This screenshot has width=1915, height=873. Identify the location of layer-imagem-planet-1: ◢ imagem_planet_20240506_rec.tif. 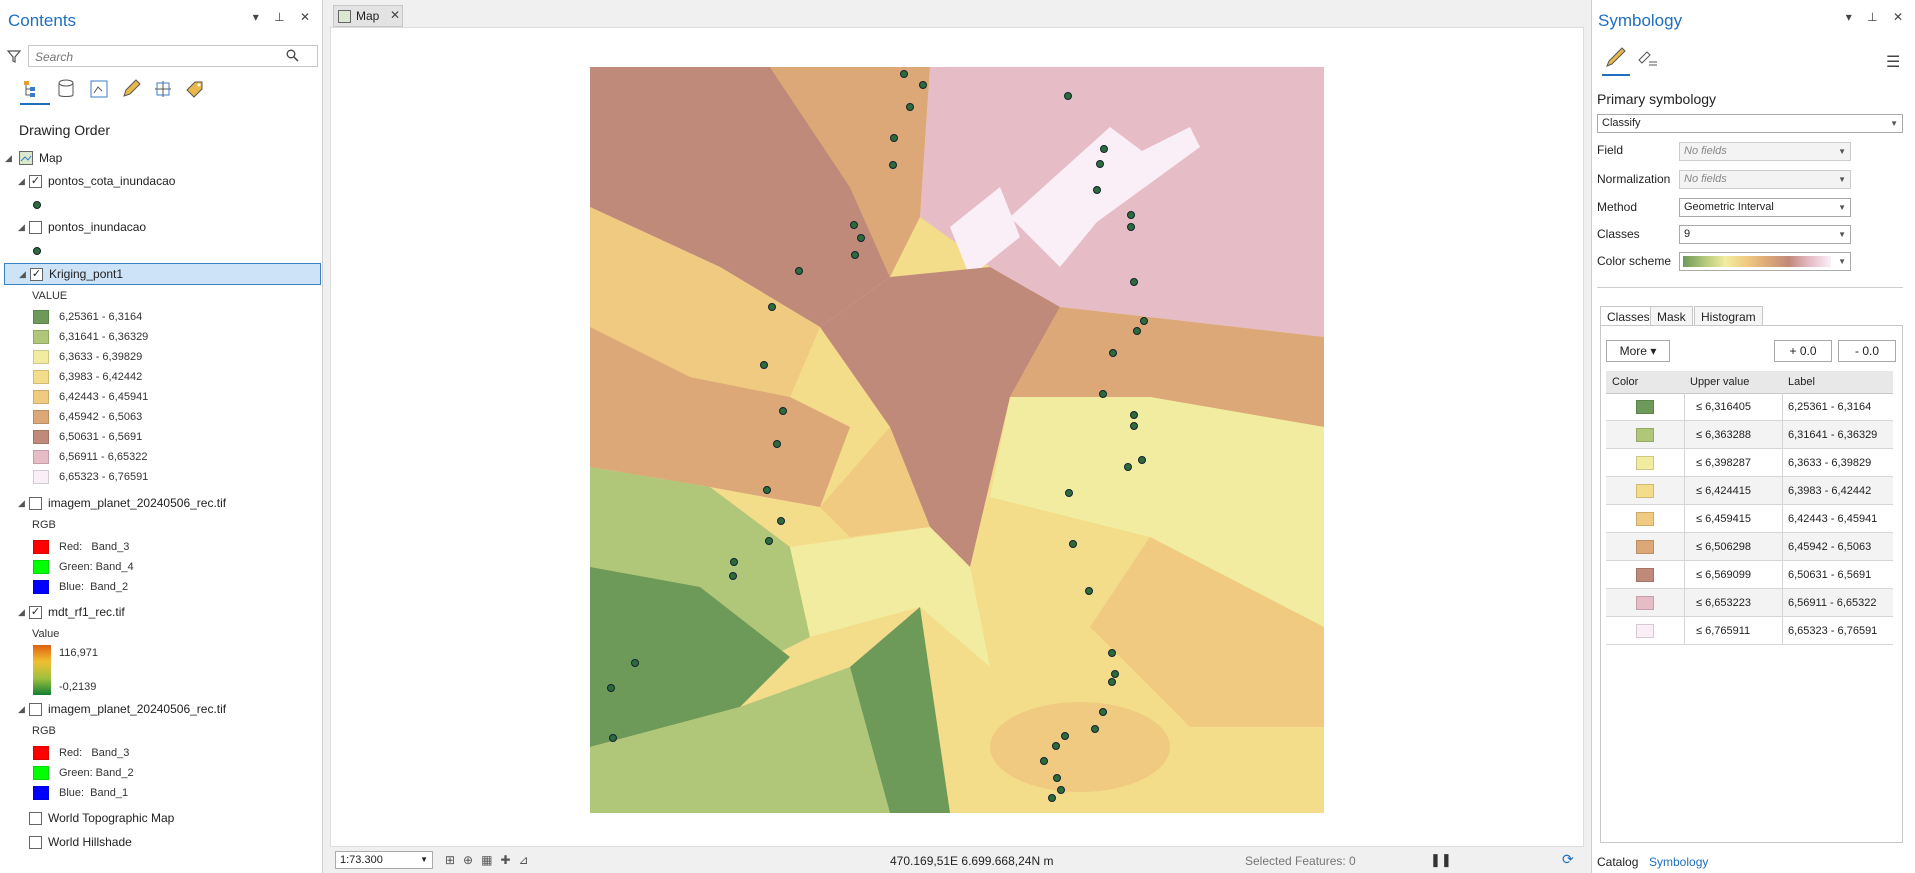
(161, 503).